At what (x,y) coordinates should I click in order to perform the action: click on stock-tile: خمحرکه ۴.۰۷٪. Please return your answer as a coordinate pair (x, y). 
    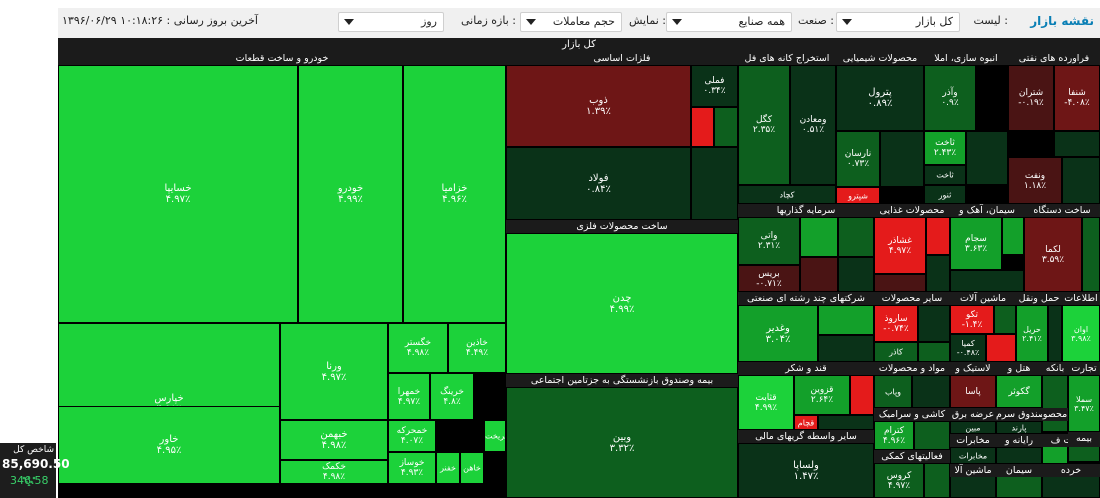
    Looking at the image, I should click on (412, 436).